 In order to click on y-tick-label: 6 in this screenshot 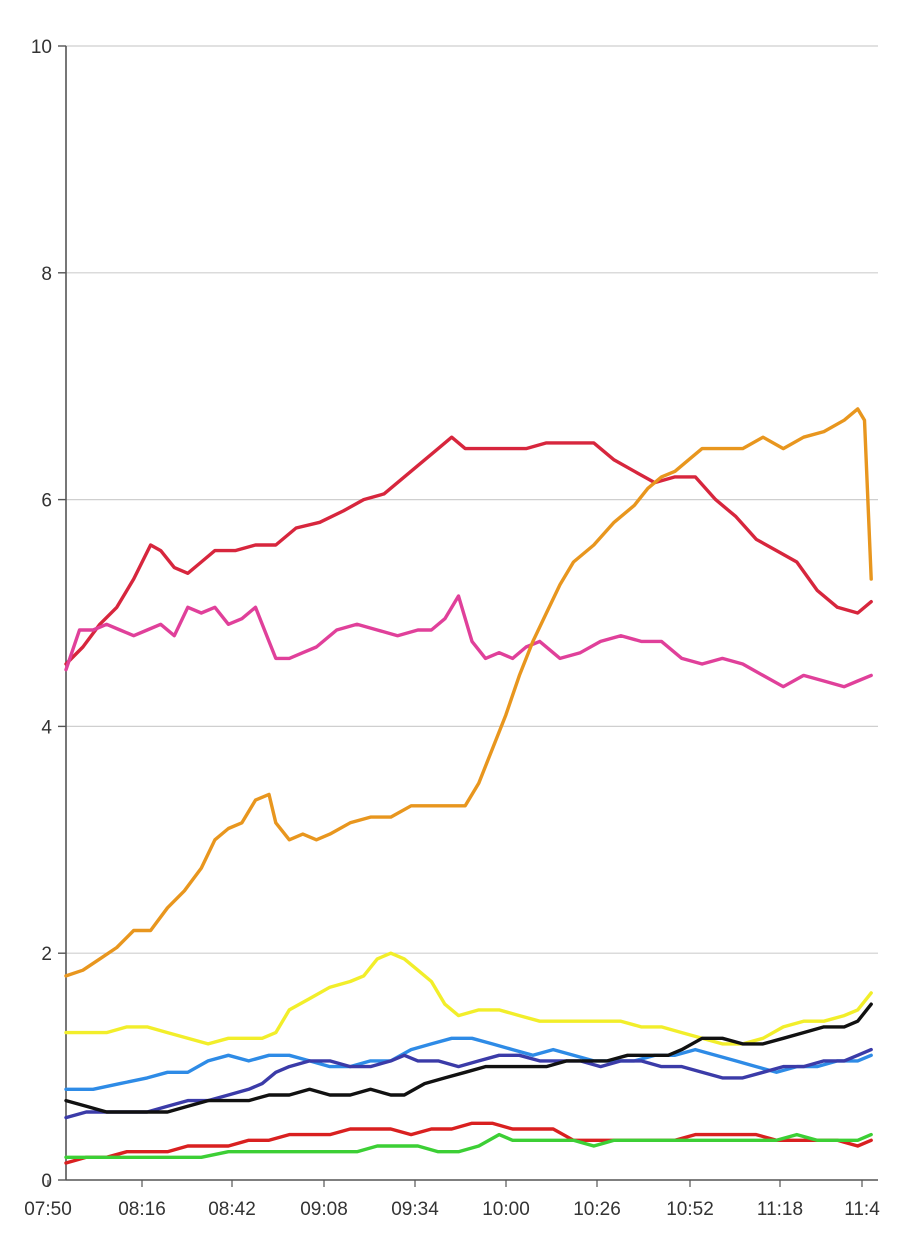, I will do `click(46, 501)`.